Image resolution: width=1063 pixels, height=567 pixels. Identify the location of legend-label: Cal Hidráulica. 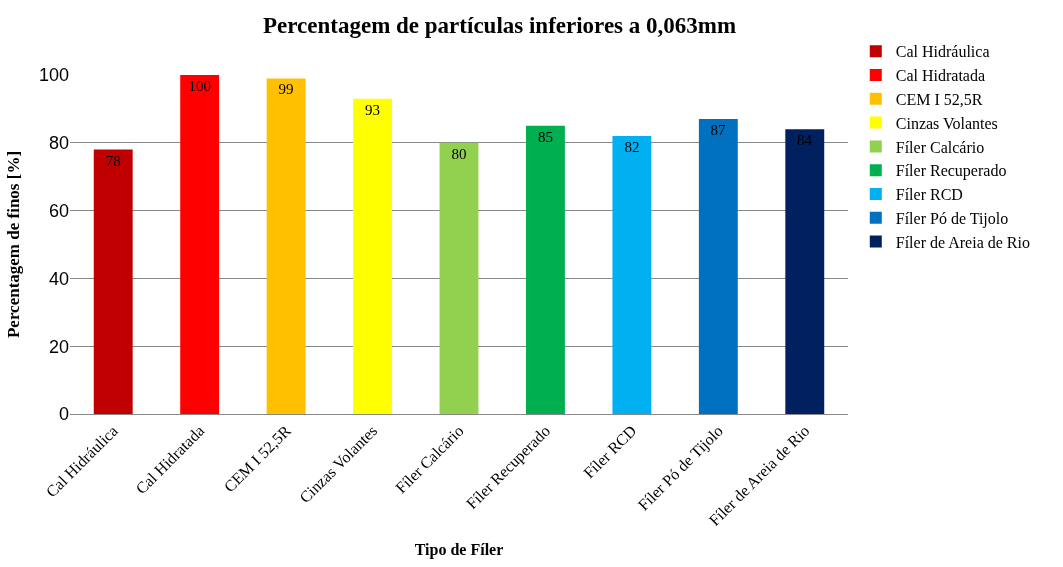
(942, 52).